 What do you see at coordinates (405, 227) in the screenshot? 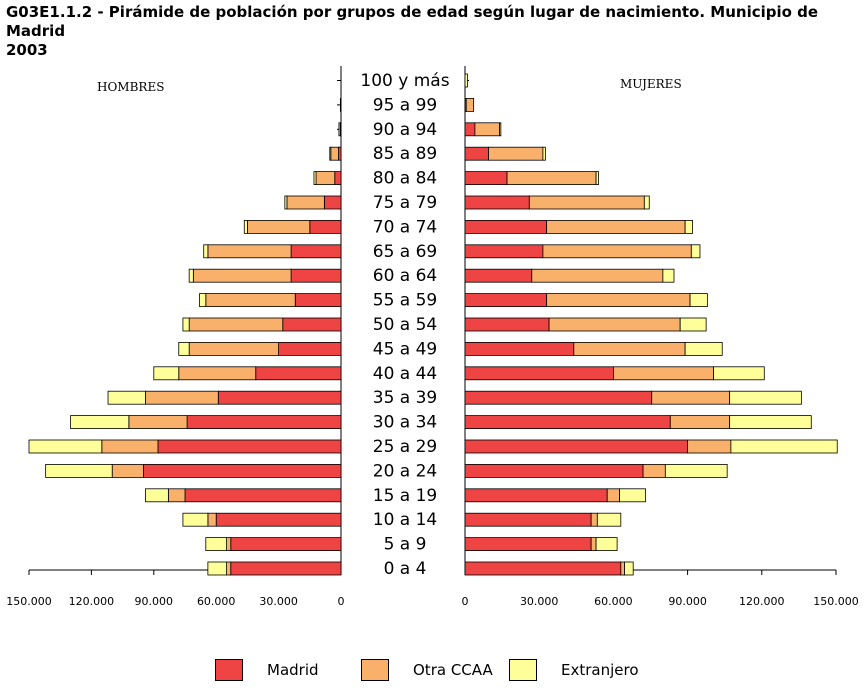
I see `age-group-label: 70 a 74` at bounding box center [405, 227].